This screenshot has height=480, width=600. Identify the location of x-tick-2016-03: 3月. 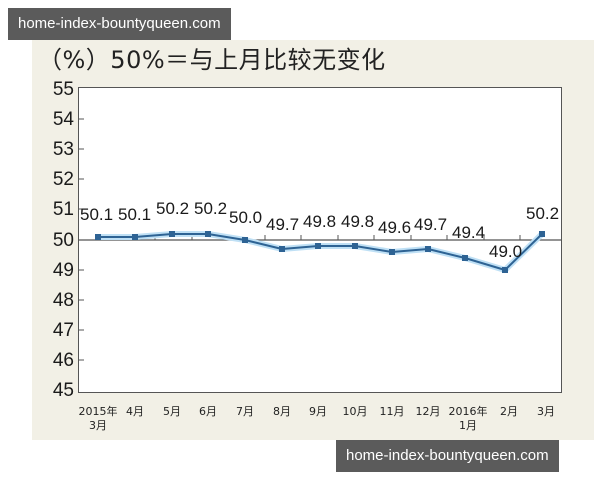
(546, 411).